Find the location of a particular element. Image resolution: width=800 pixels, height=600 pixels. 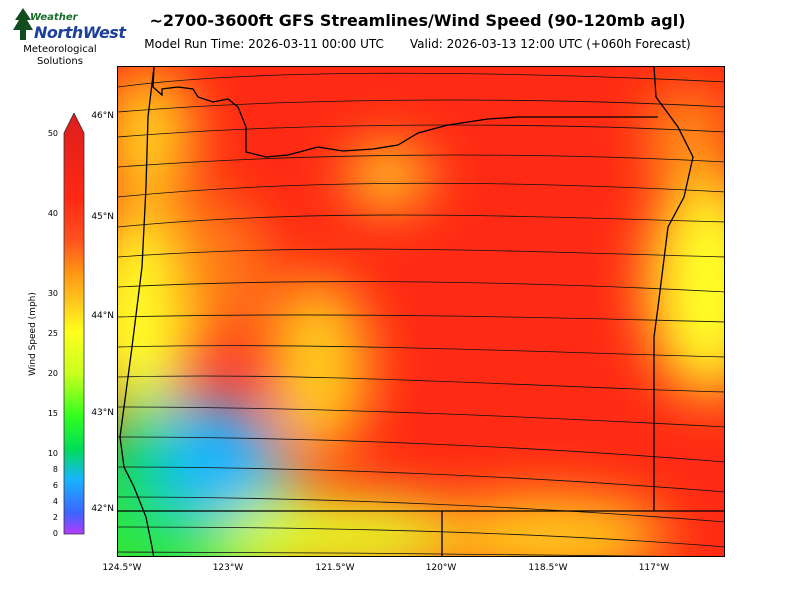

lat-label-44: 44°N is located at coordinates (102, 316).